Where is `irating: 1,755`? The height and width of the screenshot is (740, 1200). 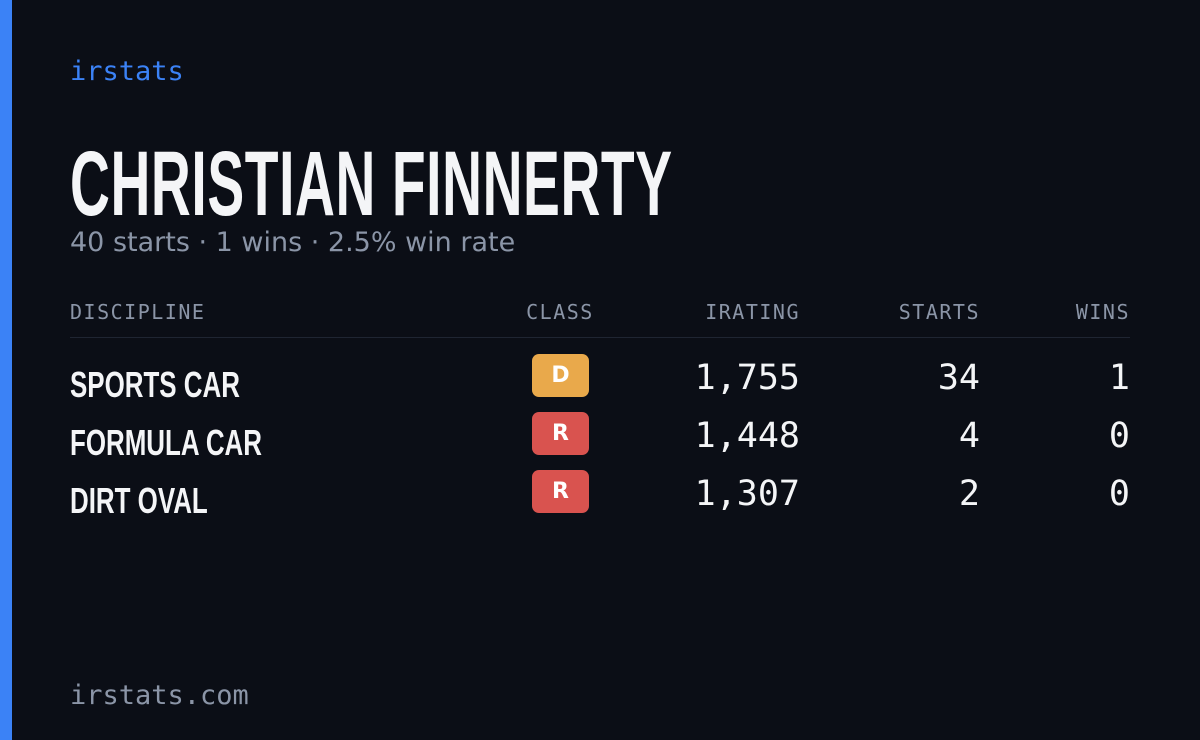 irating: 1,755 is located at coordinates (747, 378).